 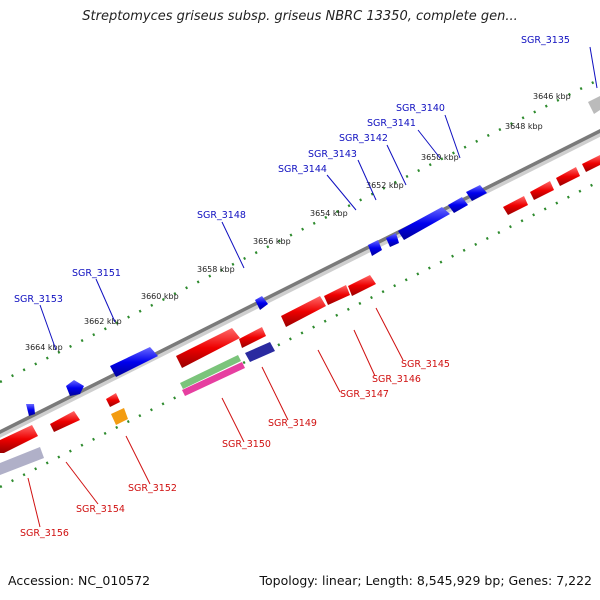 What do you see at coordinates (363, 138) in the screenshot?
I see `gene-label-forward: SGR_3142` at bounding box center [363, 138].